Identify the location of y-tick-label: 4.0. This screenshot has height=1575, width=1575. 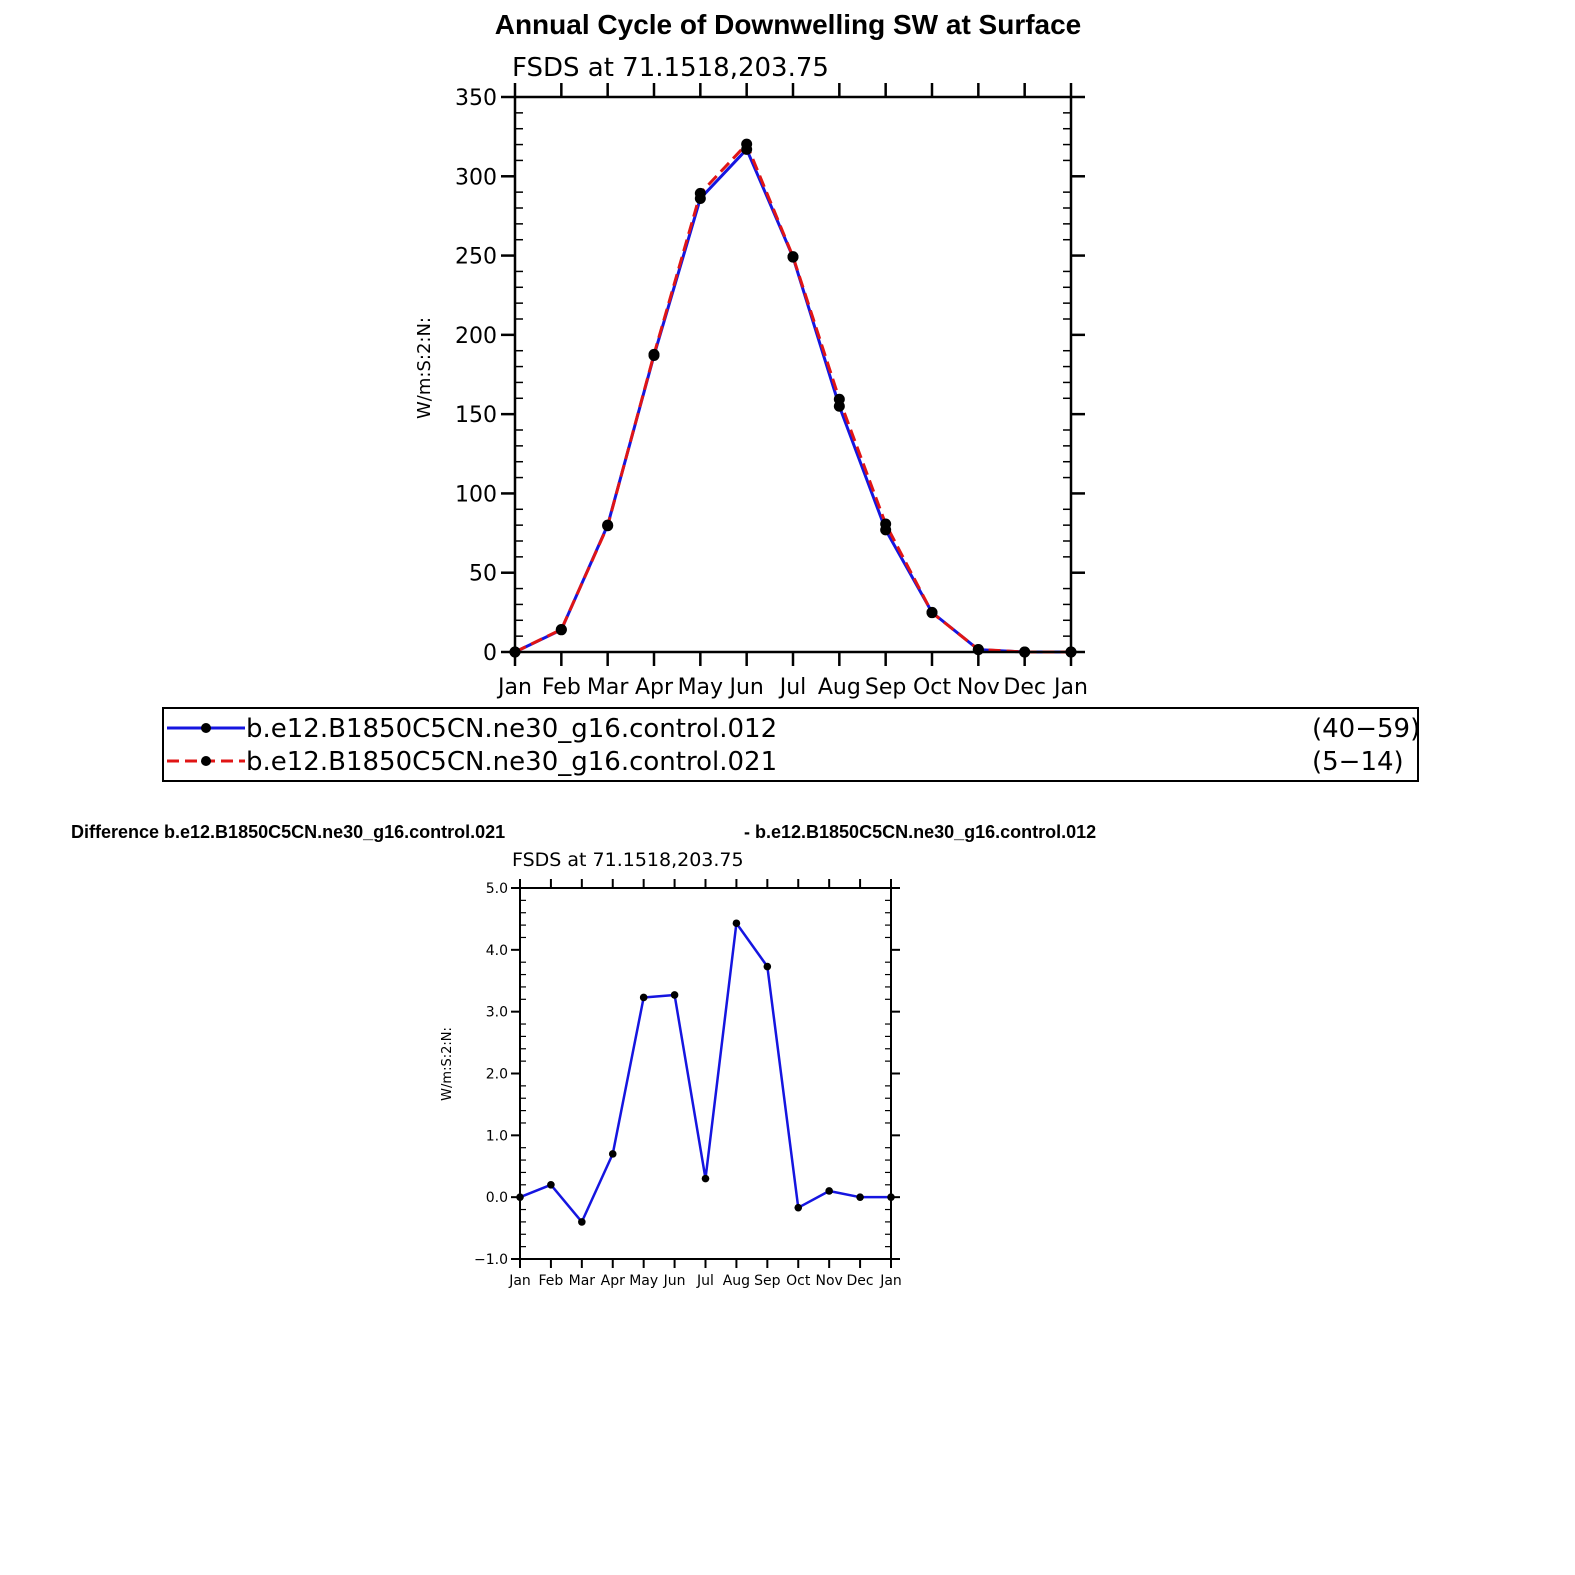
(497, 951).